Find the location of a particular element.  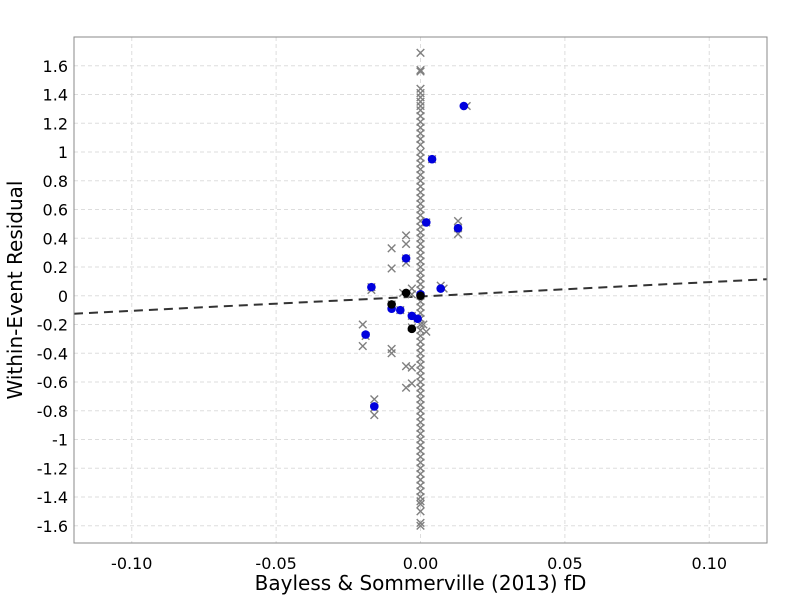

y-tick-label: 0.2 is located at coordinates (55, 267).